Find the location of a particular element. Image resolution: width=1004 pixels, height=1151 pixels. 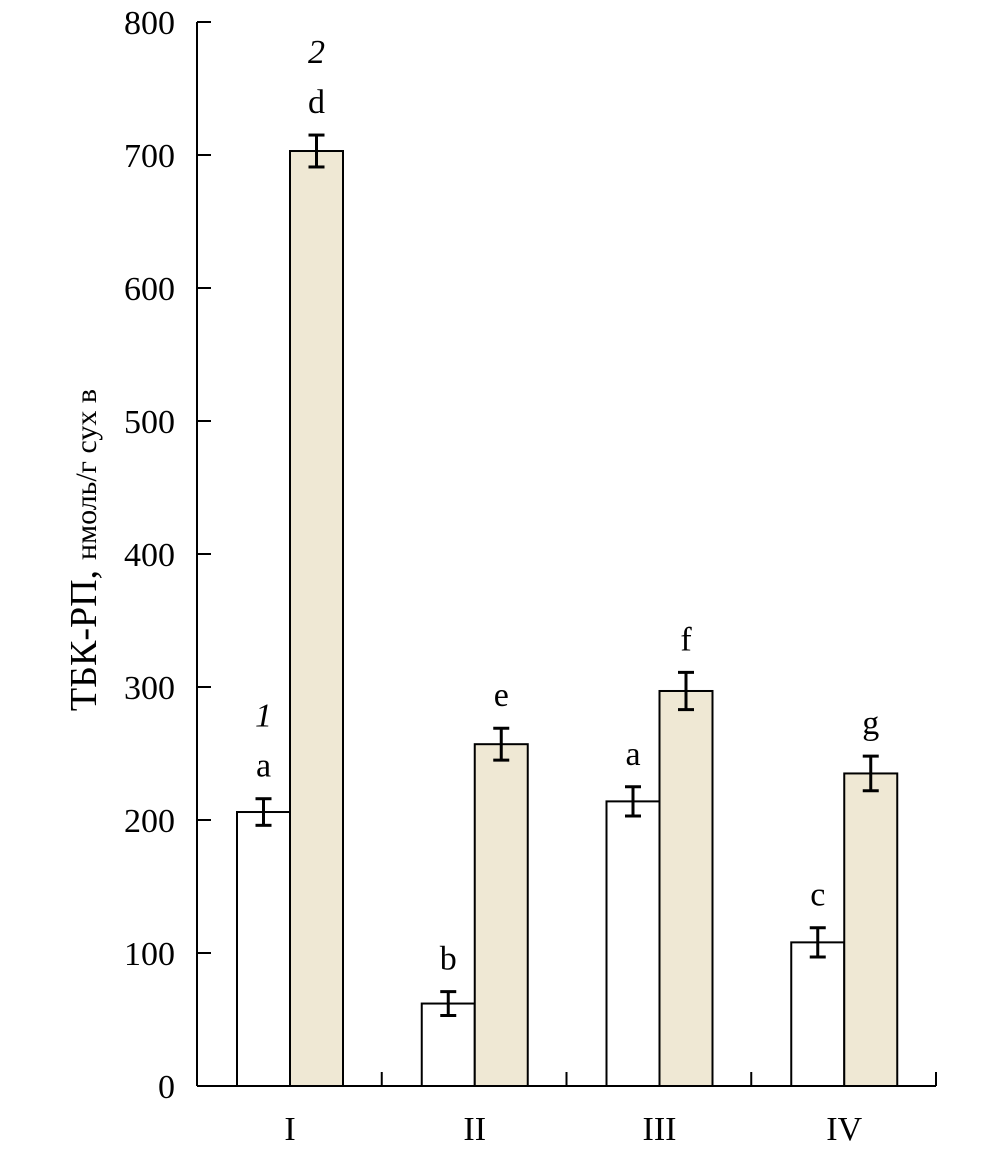

significance-label: g is located at coordinates (870, 723).